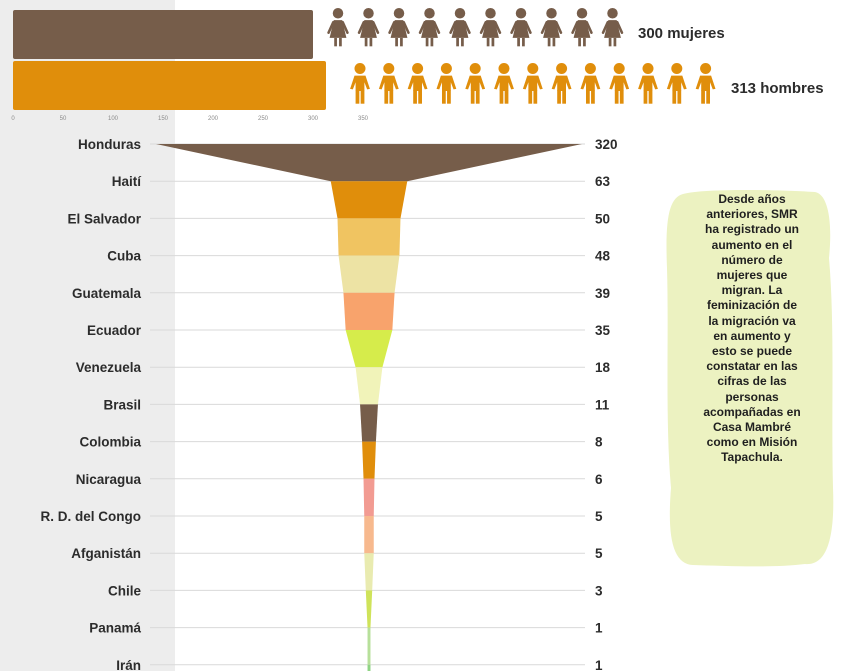 The height and width of the screenshot is (671, 841). I want to click on country-value-label: 39, so click(602, 293).